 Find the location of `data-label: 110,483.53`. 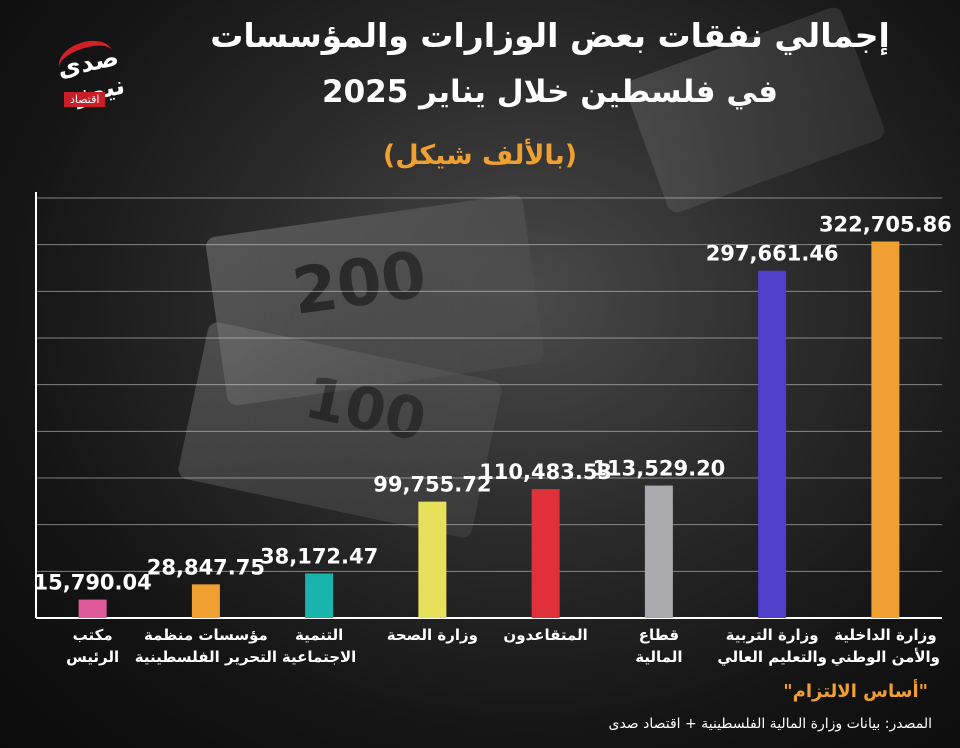

data-label: 110,483.53 is located at coordinates (545, 472).